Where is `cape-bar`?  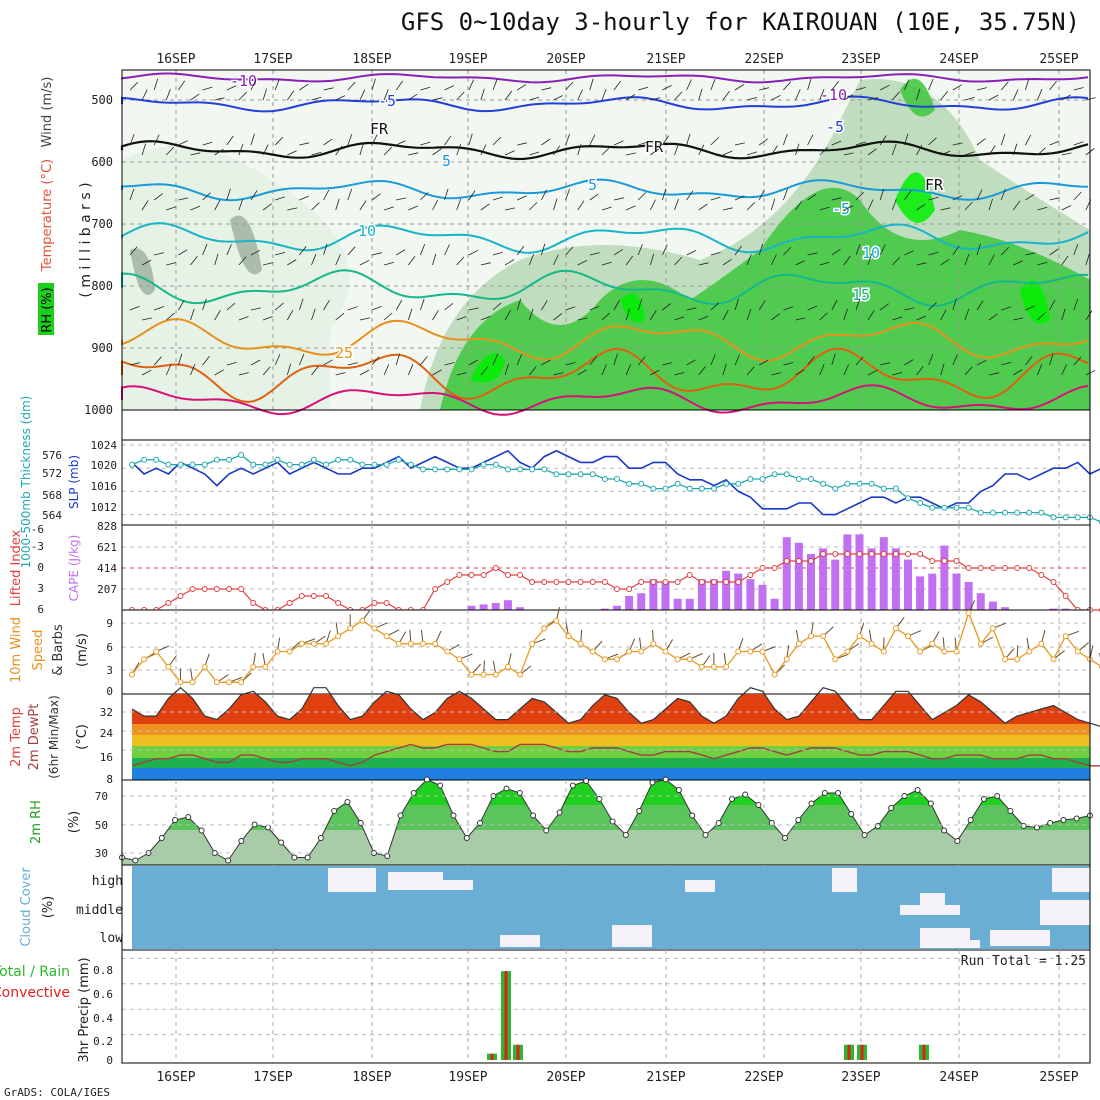 cape-bar is located at coordinates (483, 607).